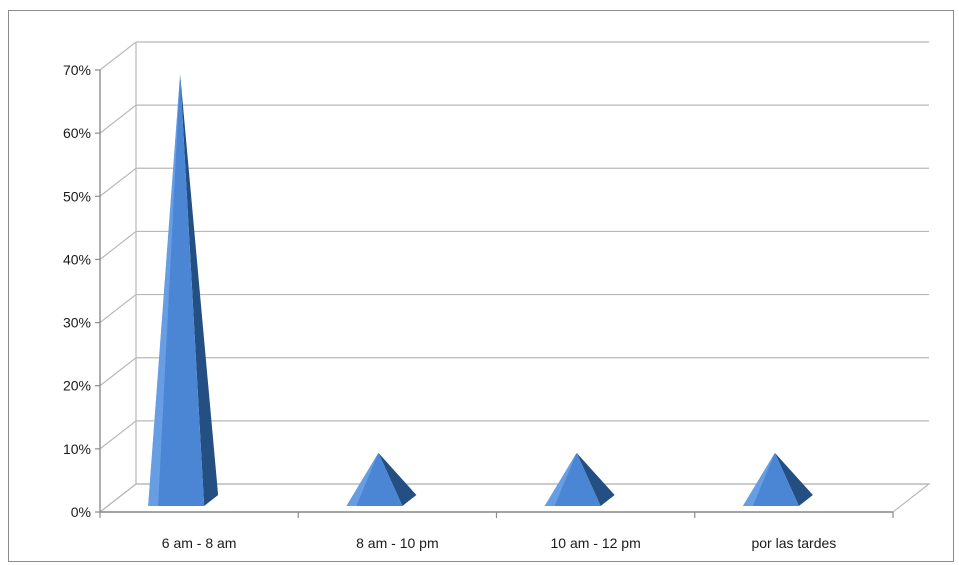  I want to click on y-tick-label-7: 70%, so click(77, 70).